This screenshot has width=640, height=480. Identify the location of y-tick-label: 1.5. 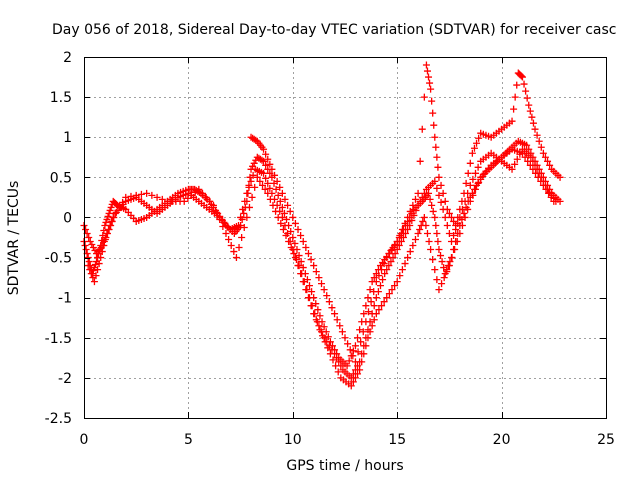
(61, 98).